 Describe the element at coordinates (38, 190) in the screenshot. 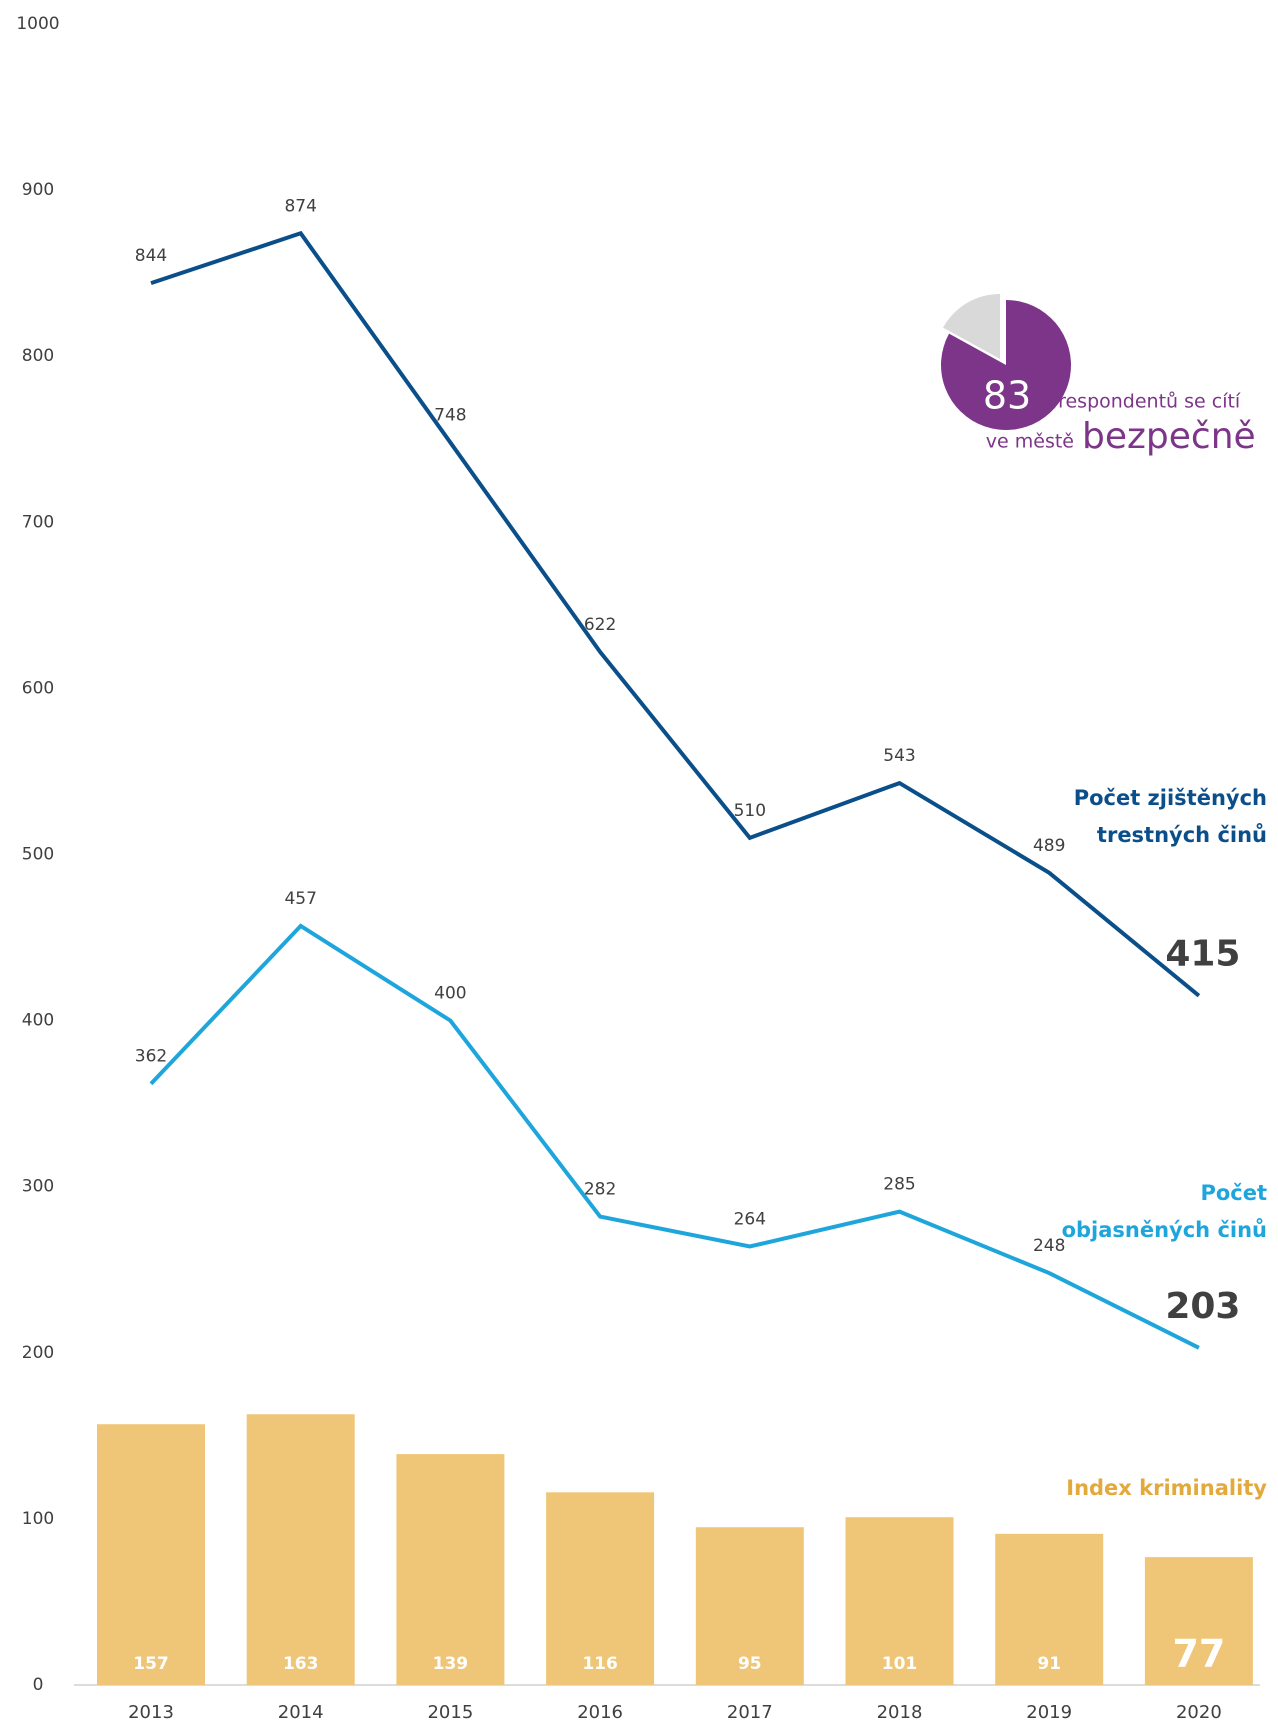

I see `y-tick-label: 900` at that location.